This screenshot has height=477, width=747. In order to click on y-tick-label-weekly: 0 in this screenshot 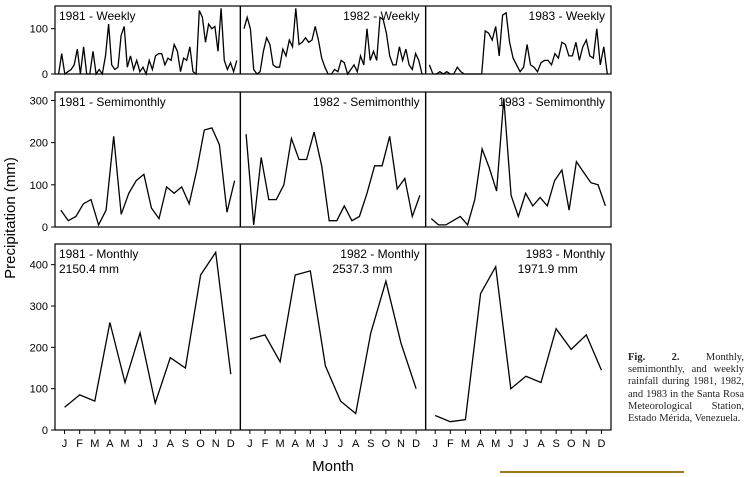, I will do `click(45, 75)`.